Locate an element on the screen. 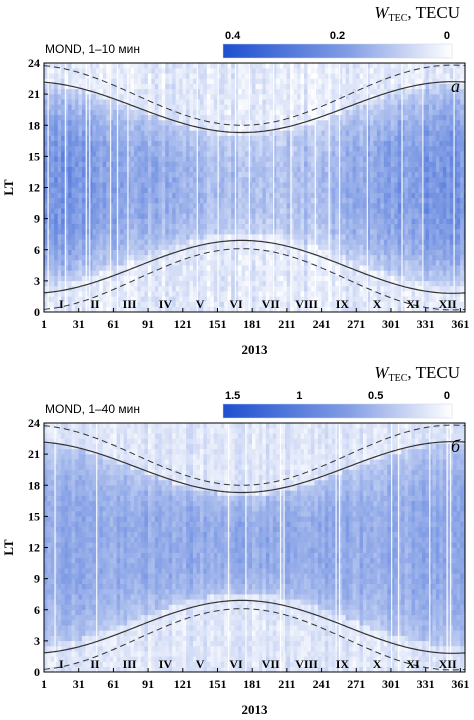 The width and height of the screenshot is (474, 720). y-tick-label: 15 is located at coordinates (34, 156).